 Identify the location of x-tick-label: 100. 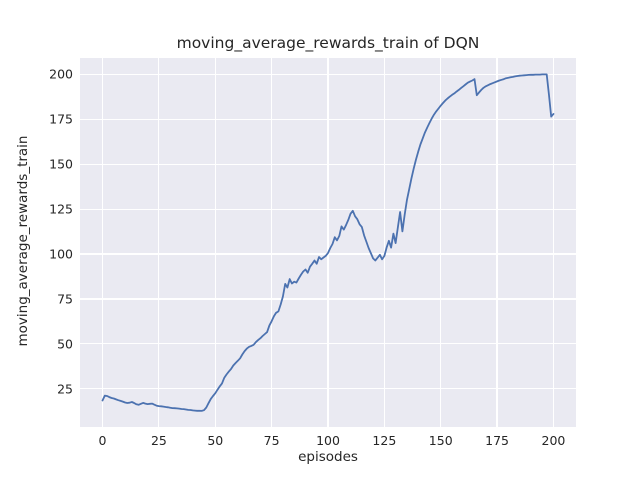
(328, 441).